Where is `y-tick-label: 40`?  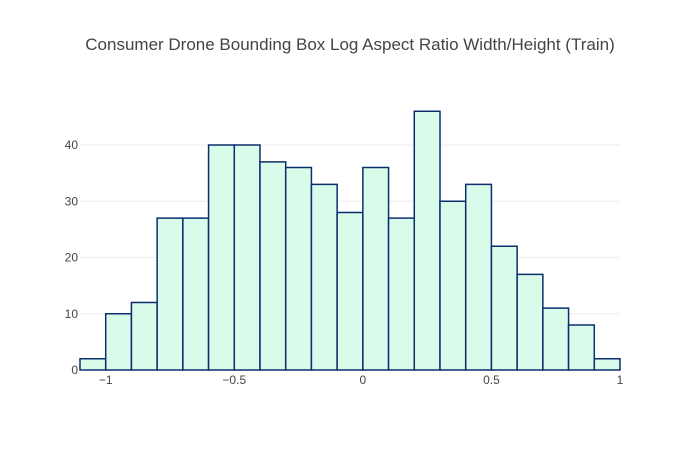 y-tick-label: 40 is located at coordinates (72, 145).